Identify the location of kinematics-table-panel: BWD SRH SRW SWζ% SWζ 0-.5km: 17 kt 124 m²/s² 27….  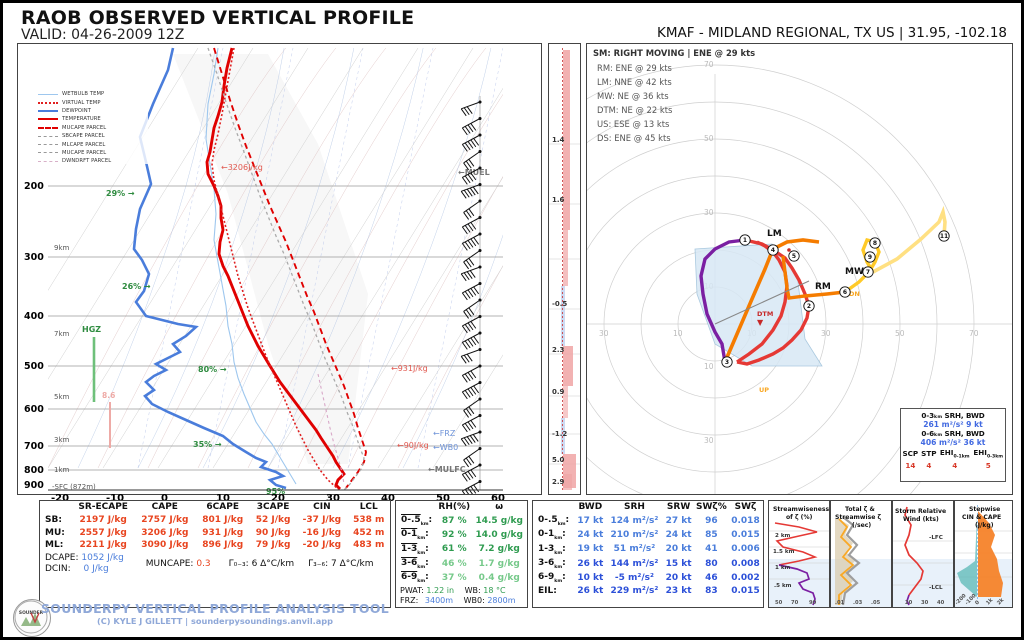
(648, 554).